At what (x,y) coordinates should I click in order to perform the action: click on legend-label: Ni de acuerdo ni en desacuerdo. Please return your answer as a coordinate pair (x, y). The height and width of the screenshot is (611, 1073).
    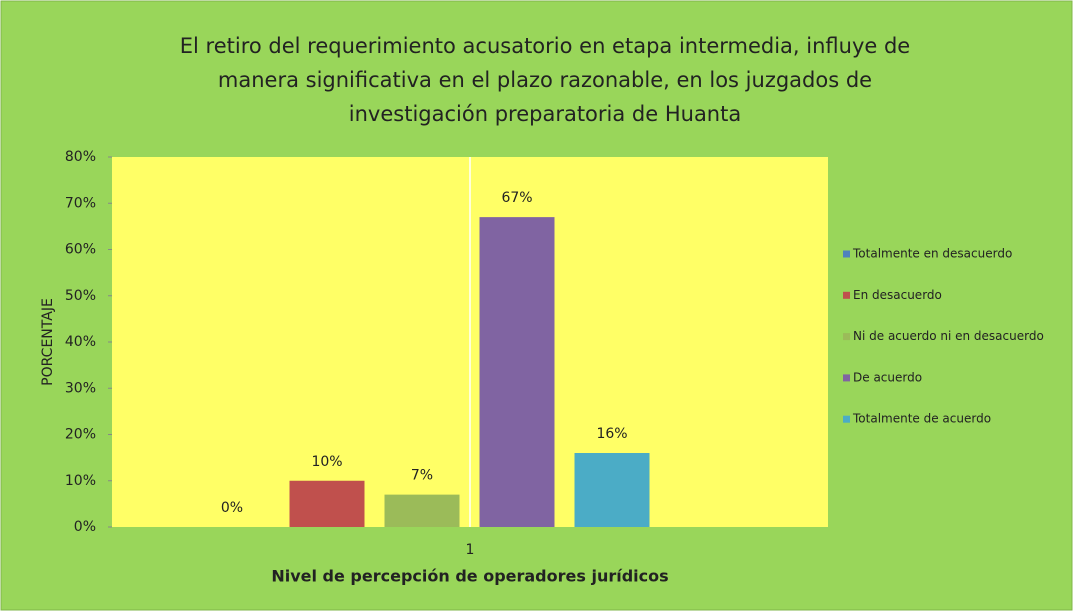
    Looking at the image, I should click on (948, 336).